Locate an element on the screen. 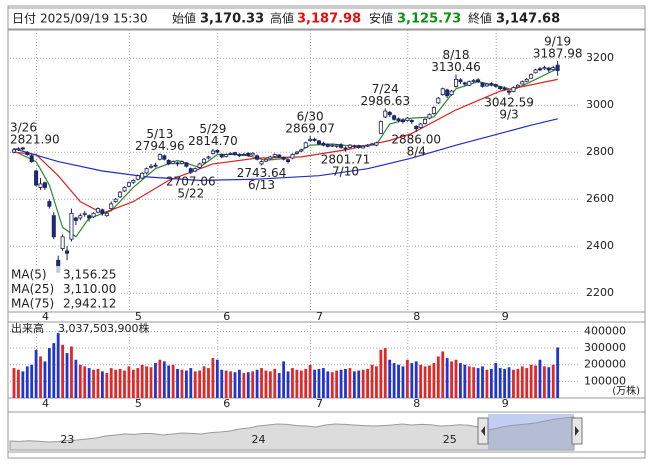 This screenshot has height=470, width=653. annotation-date: 8/18 is located at coordinates (456, 55).